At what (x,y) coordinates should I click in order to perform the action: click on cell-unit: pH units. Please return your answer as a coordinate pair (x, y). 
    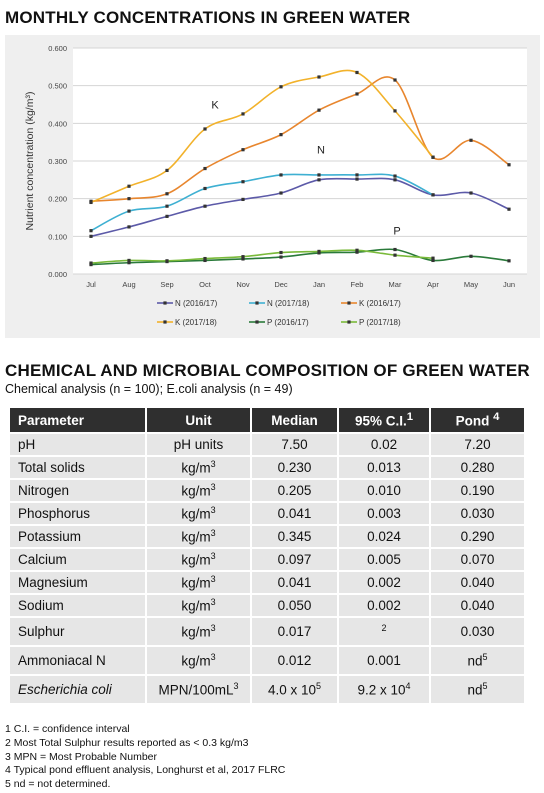
    Looking at the image, I should click on (198, 444).